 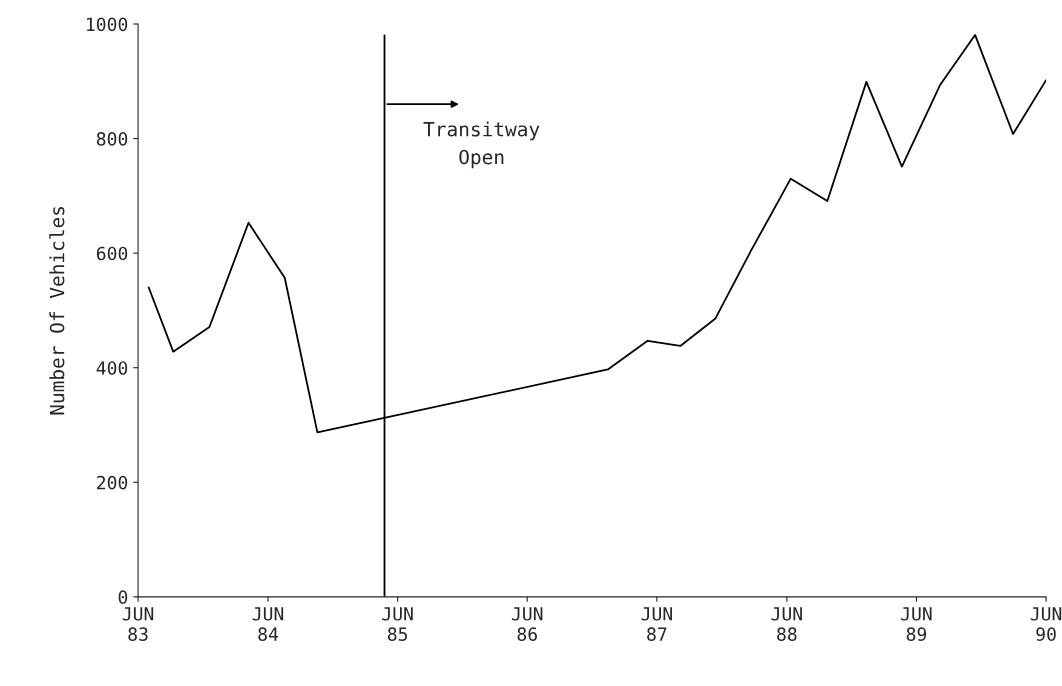 I want to click on y-tick-label: 1000, so click(x=107, y=24).